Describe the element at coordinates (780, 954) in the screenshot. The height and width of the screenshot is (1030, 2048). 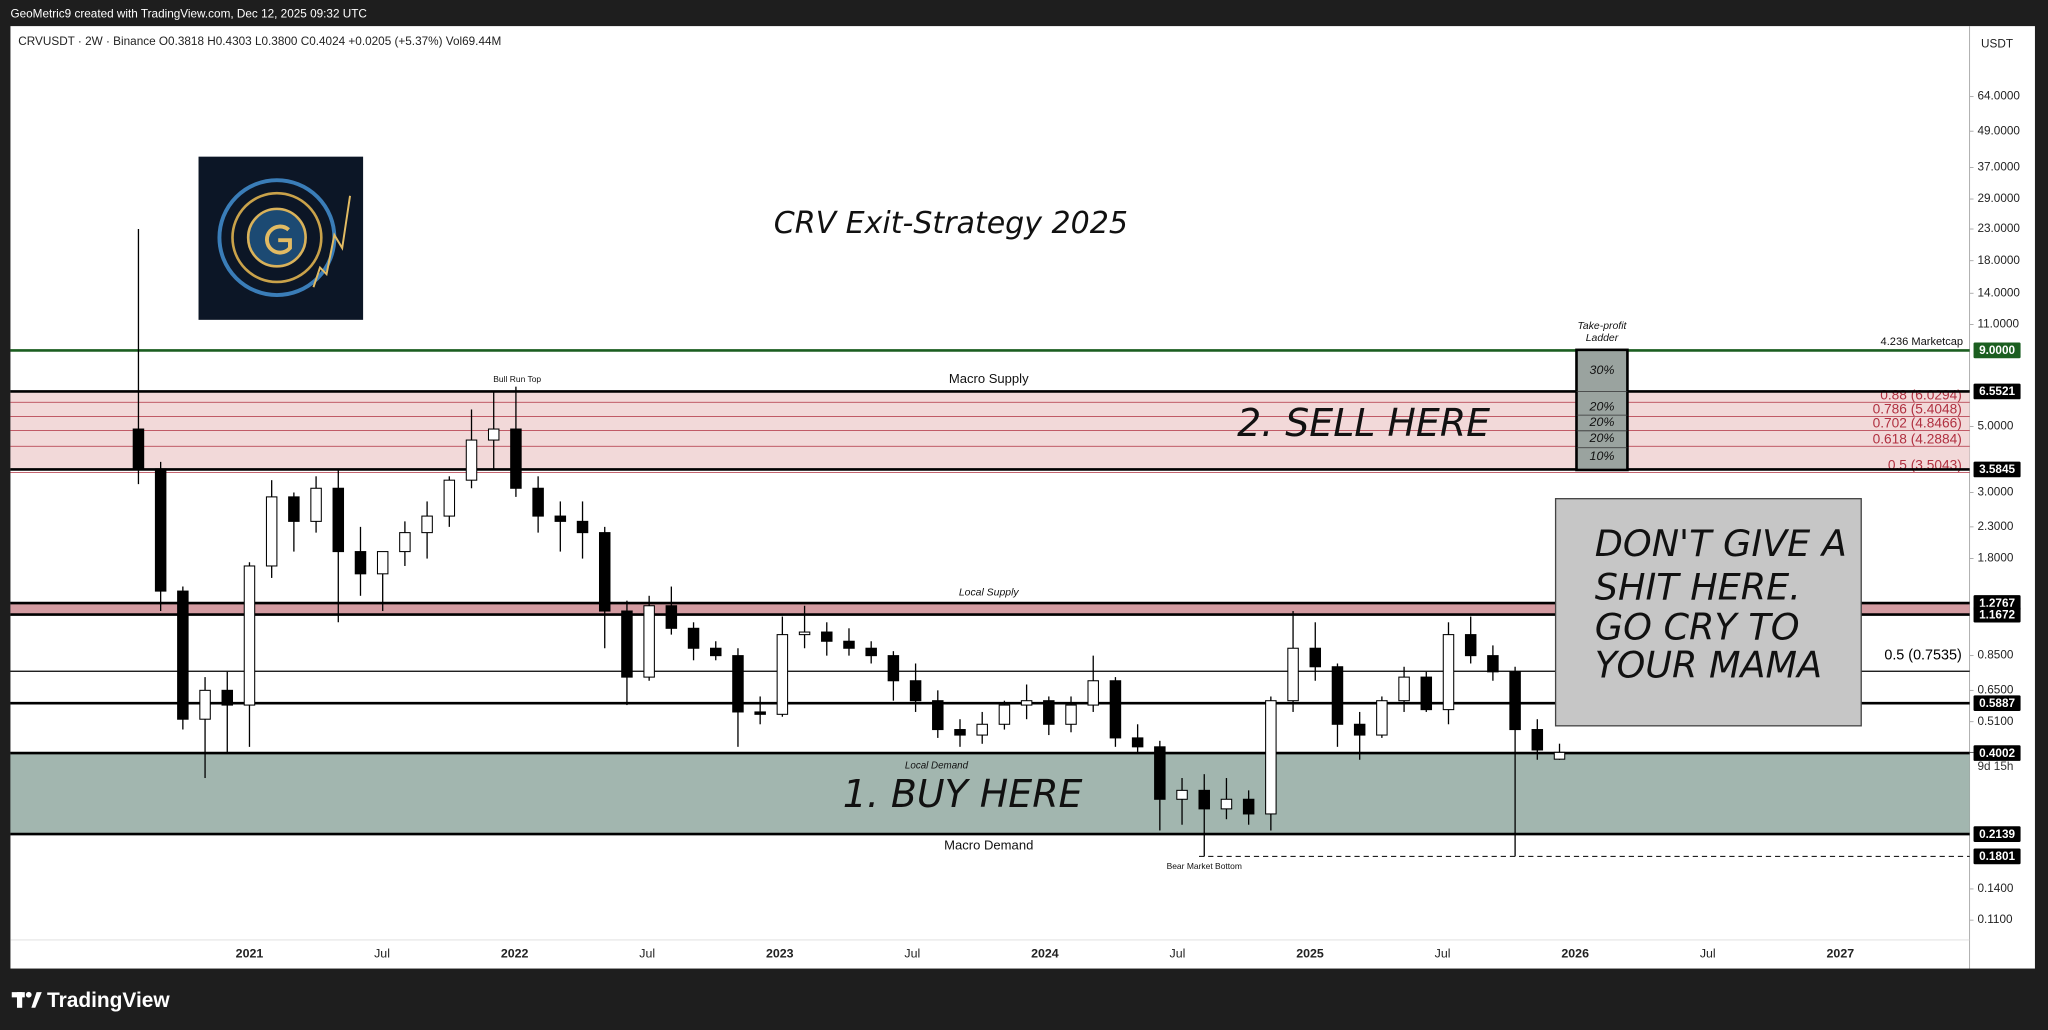
I see `x-tick-label: 2023` at that location.